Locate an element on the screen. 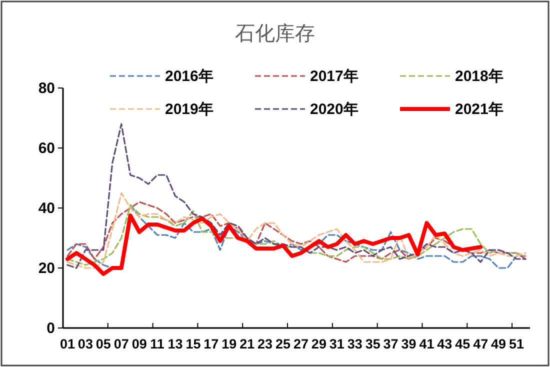 The image size is (550, 367). chart-title: 石化库存 is located at coordinates (275, 34).